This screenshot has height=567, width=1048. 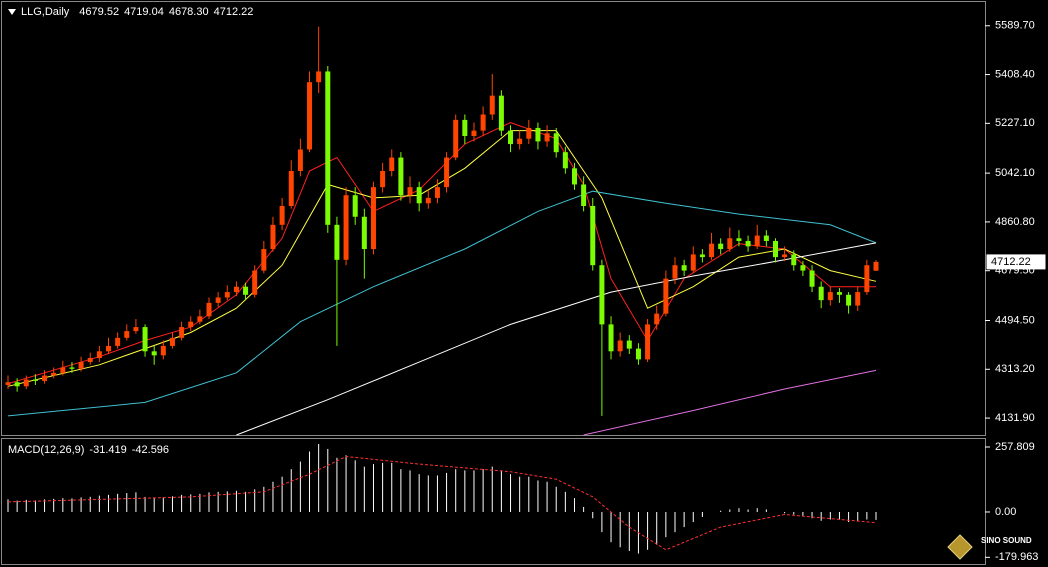 What do you see at coordinates (1015, 447) in the screenshot?
I see `macd-y-tick-label: 257.809` at bounding box center [1015, 447].